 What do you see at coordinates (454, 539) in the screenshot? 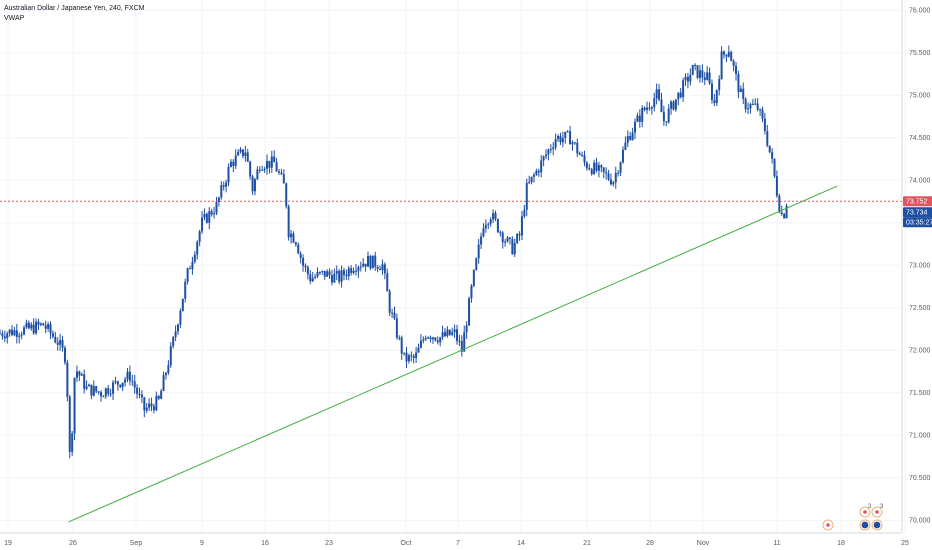
I see `time-axis: 19 26 Sep 9 16 23 Oct 7 14 21 28 Nov 11 18 25` at bounding box center [454, 539].